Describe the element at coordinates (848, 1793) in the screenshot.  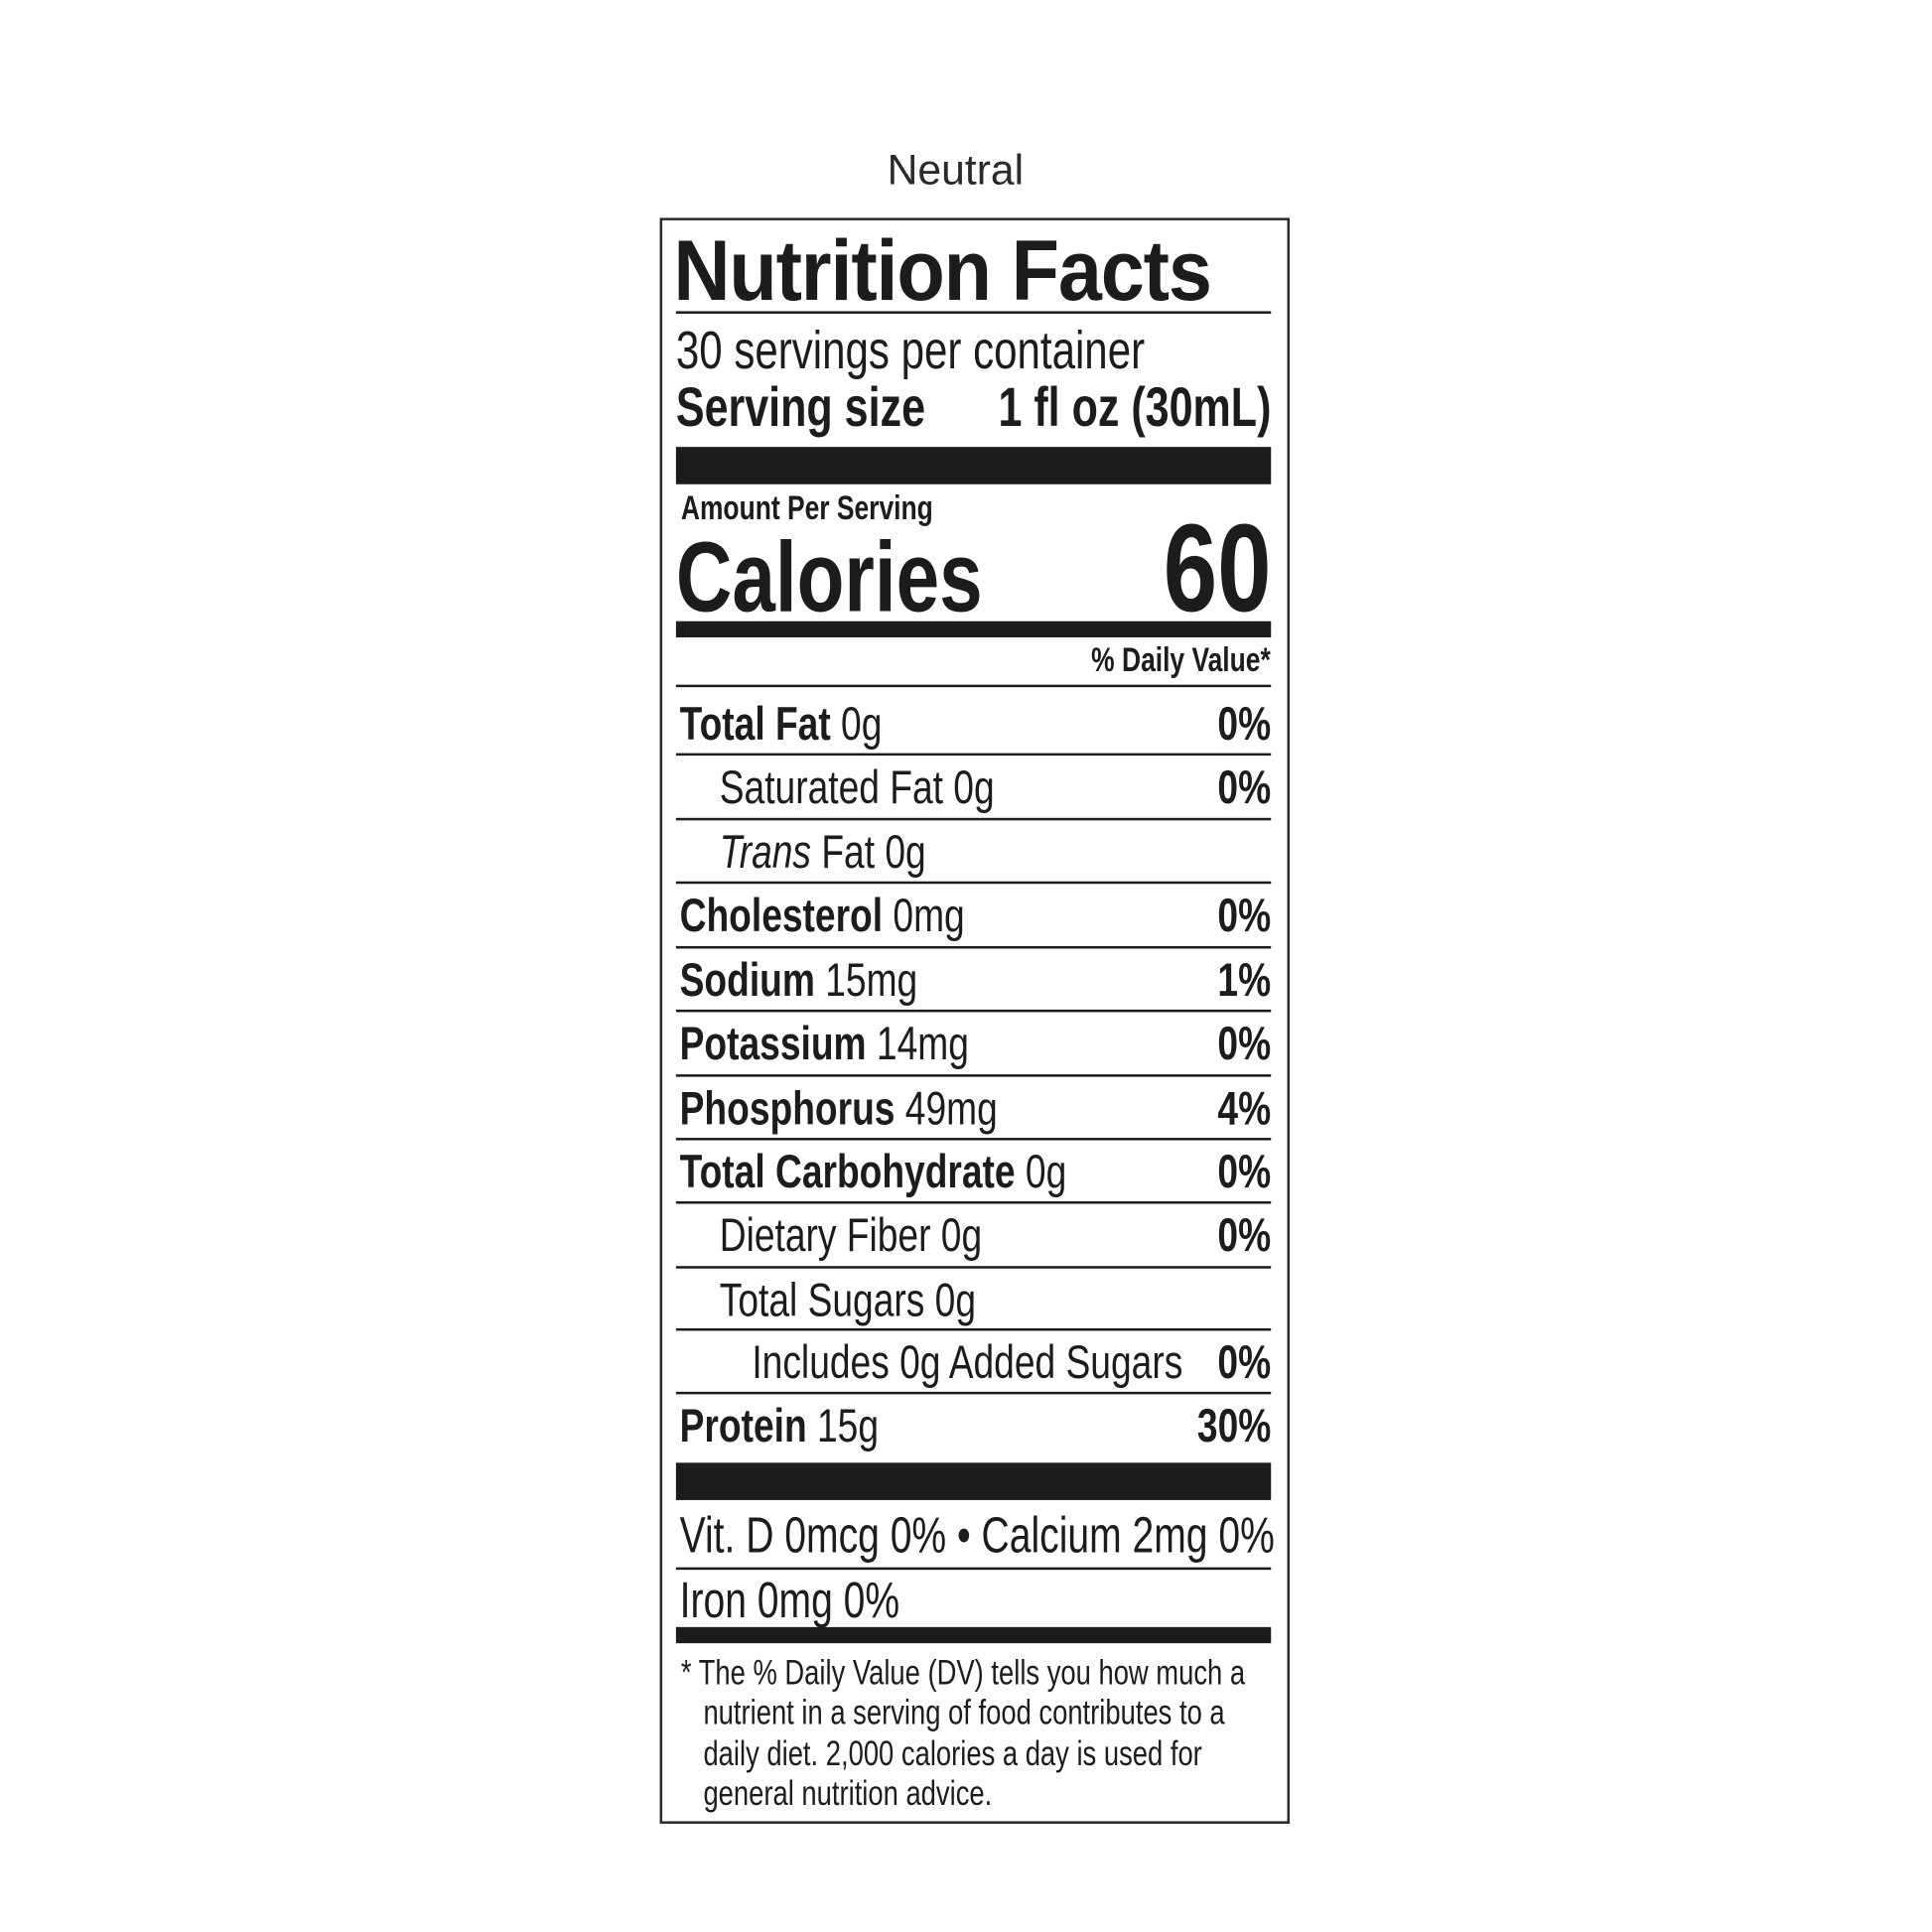
I see `footnote-line: general nutrition advice.` at that location.